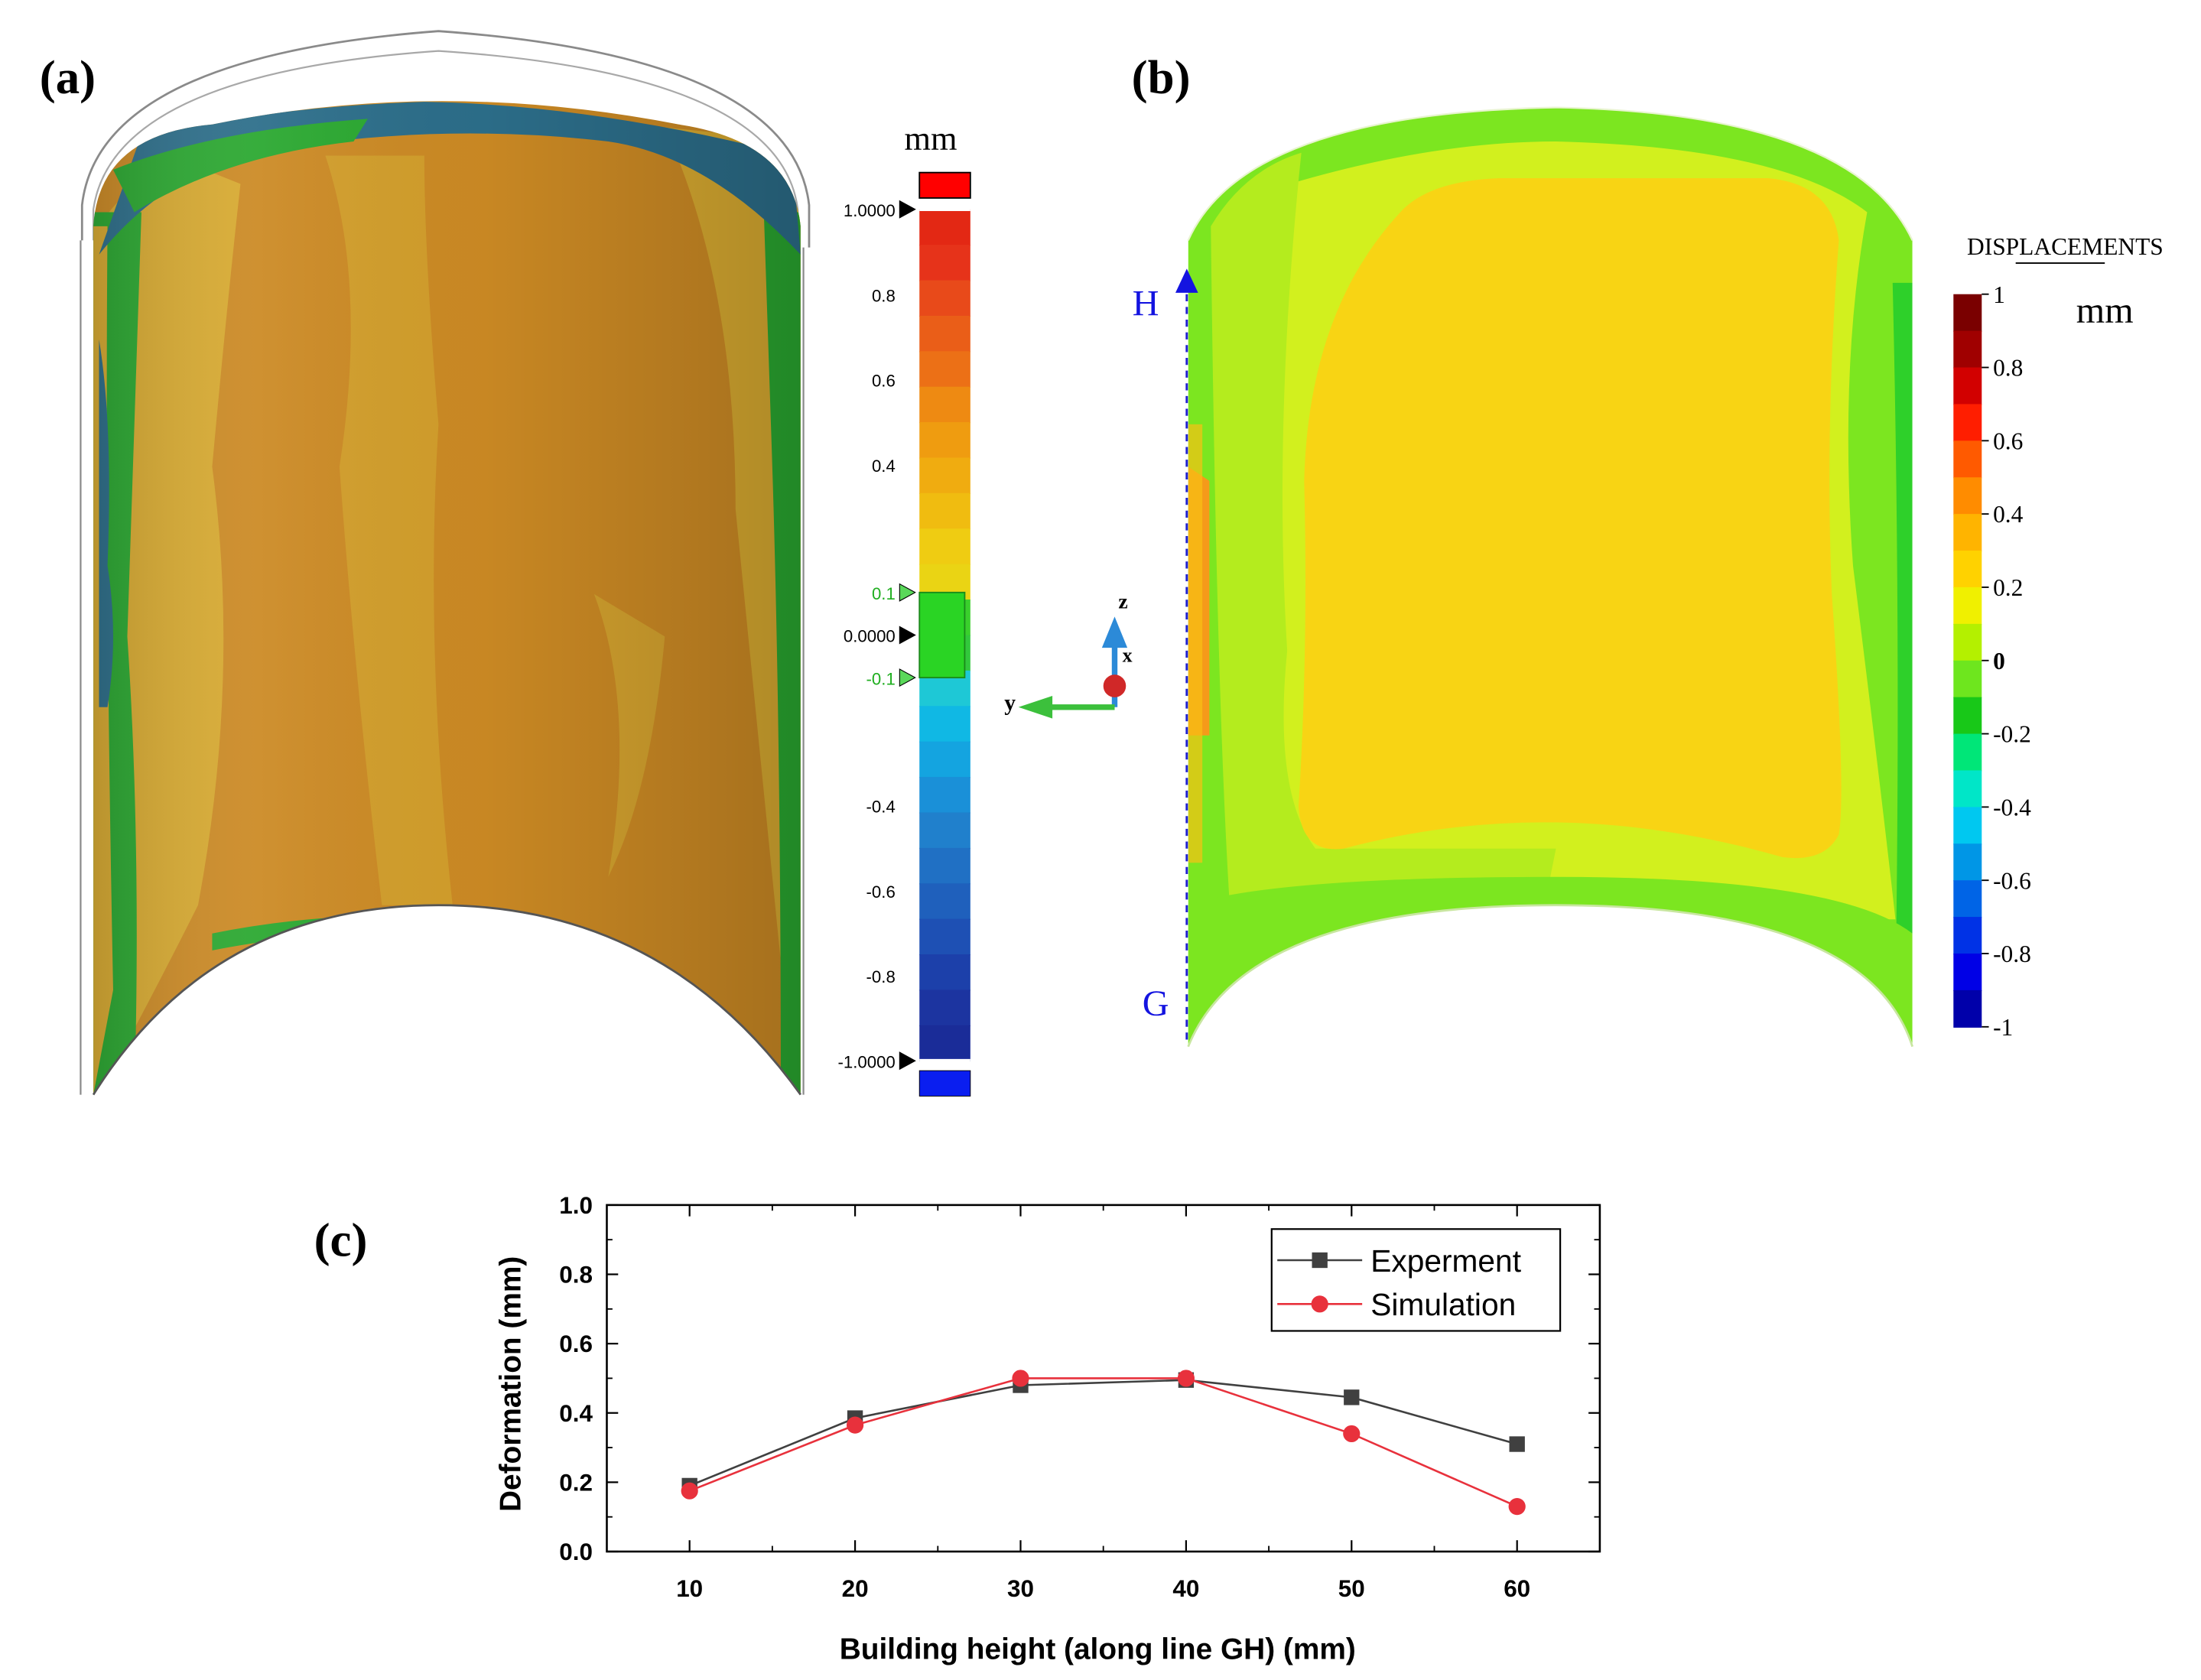 This screenshot has height=1680, width=2201. I want to click on legend-a-tick-label: 0.8, so click(884, 295).